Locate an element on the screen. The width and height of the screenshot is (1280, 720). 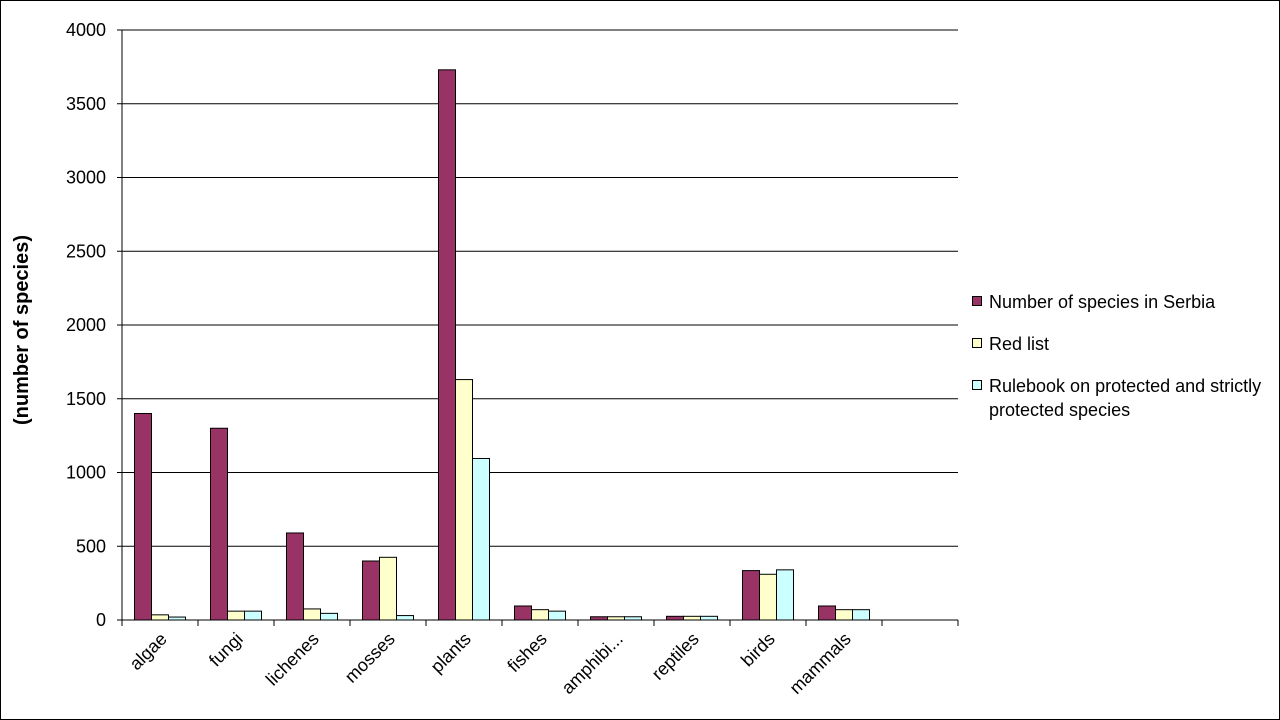
y-tick-label: 1500 is located at coordinates (86, 399).